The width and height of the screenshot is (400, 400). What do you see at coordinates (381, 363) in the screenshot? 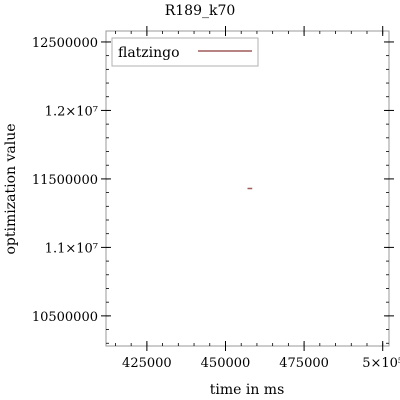
I see `x-tick-label: 5×10⁵` at bounding box center [381, 363].